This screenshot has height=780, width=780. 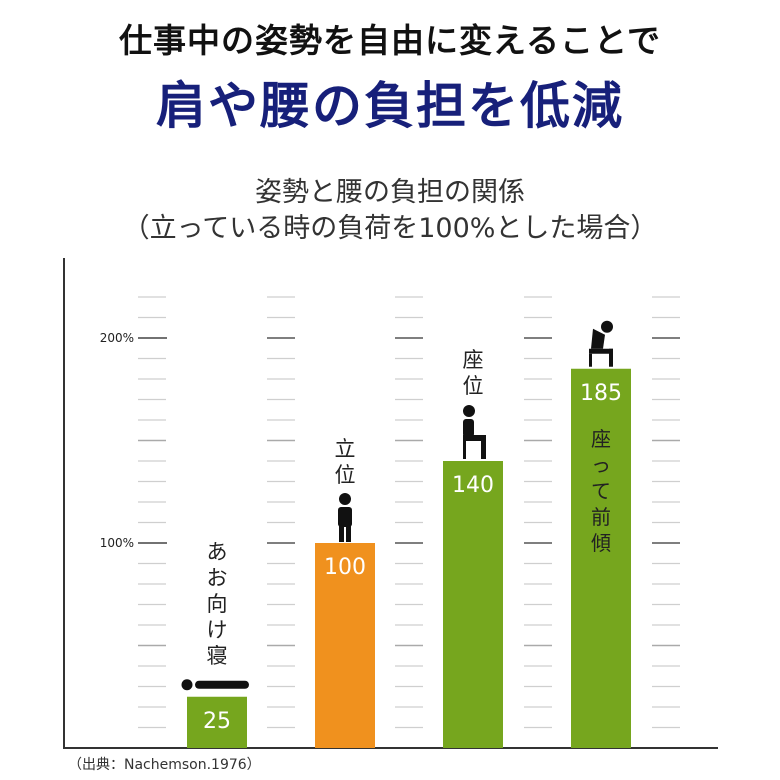 I want to click on standing-person-icon, so click(x=345, y=517).